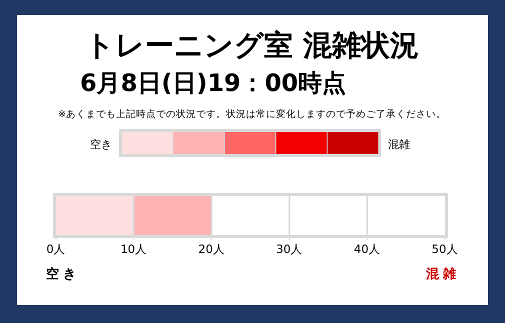 This screenshot has height=323, width=505. What do you see at coordinates (134, 249) in the screenshot?
I see `tick-label: 10人` at bounding box center [134, 249].